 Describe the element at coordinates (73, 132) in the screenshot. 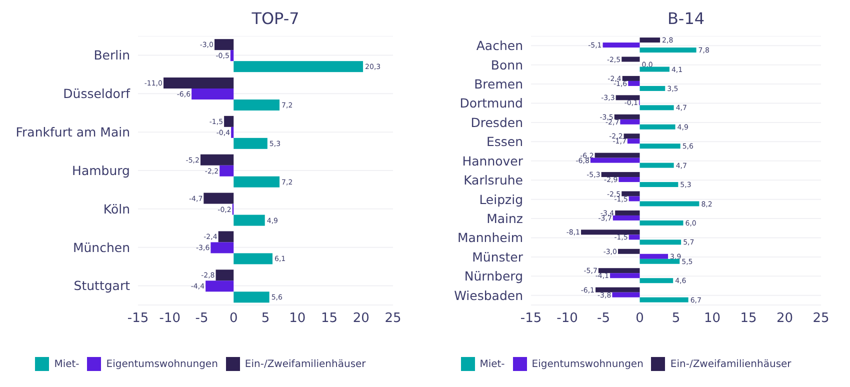

I see `y-tick-label: Frankfurt am Main` at that location.